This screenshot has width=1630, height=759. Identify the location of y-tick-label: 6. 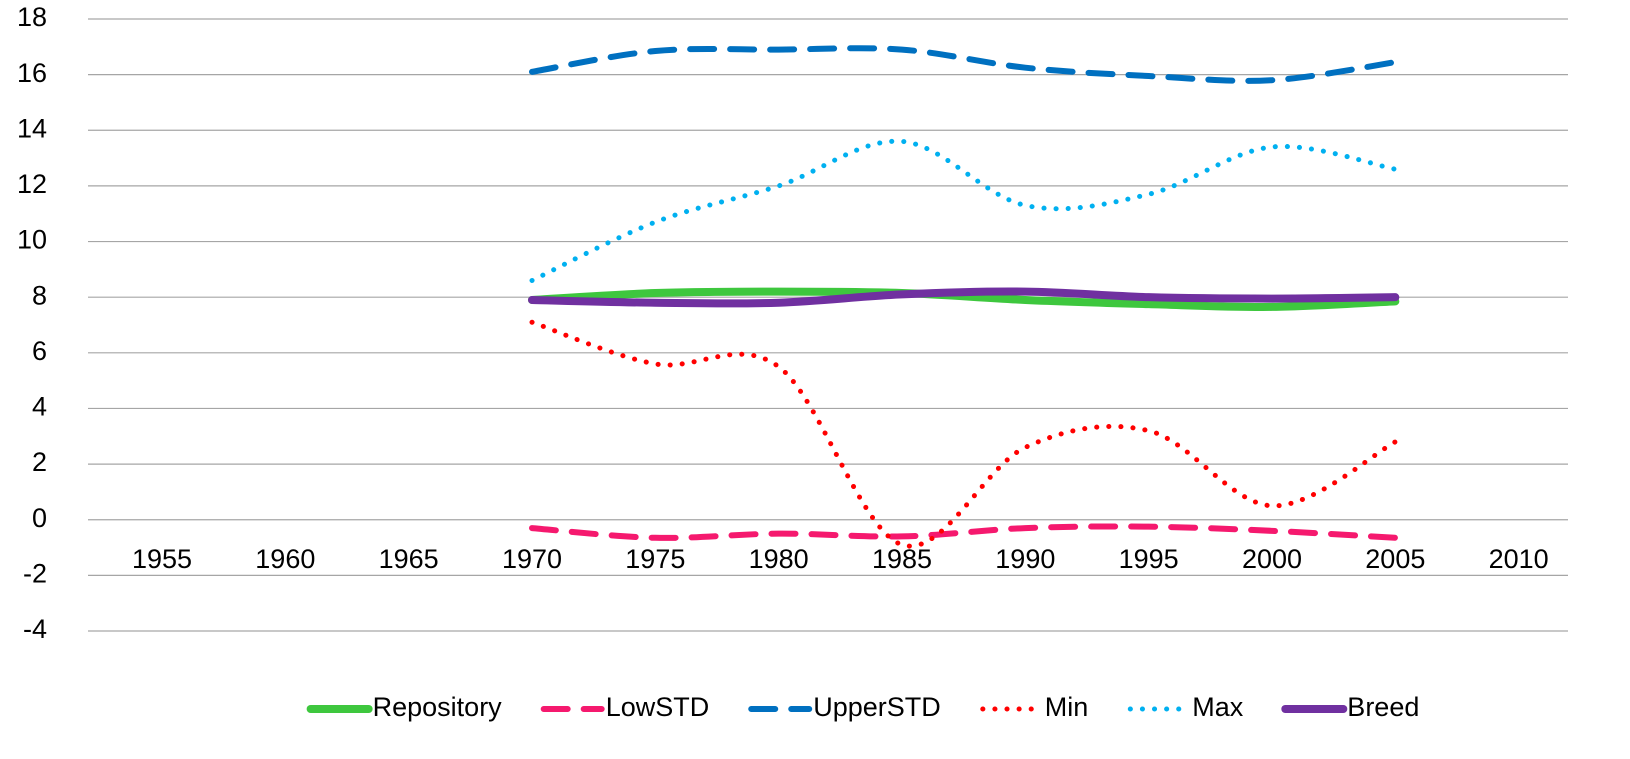
(39, 351).